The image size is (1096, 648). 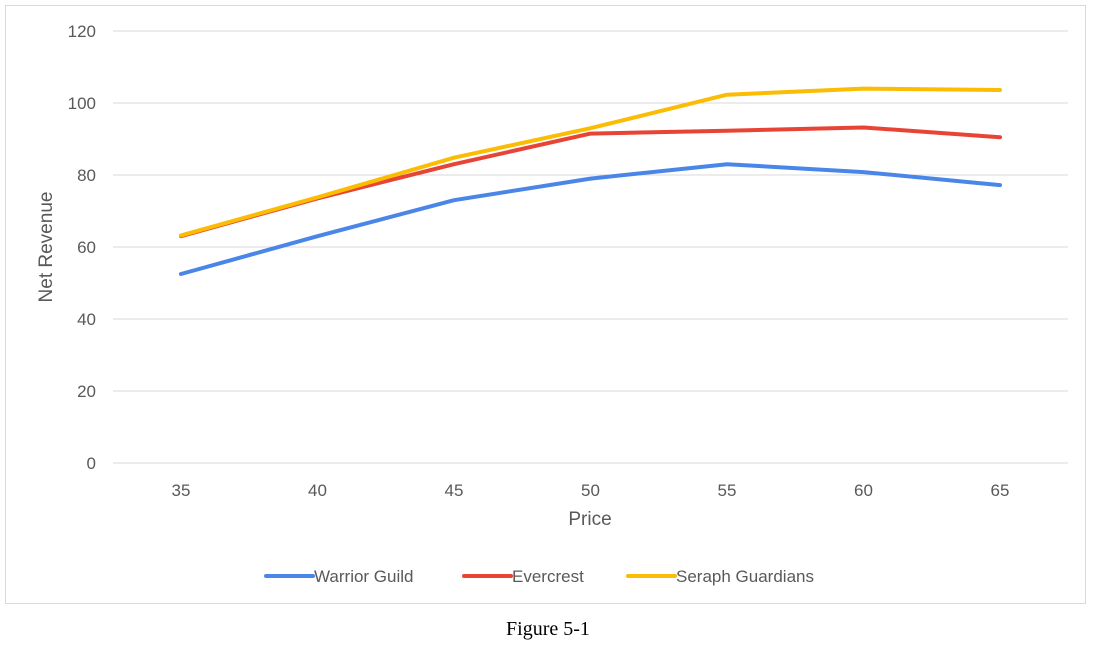 What do you see at coordinates (589, 519) in the screenshot?
I see `x-axis-title: Price` at bounding box center [589, 519].